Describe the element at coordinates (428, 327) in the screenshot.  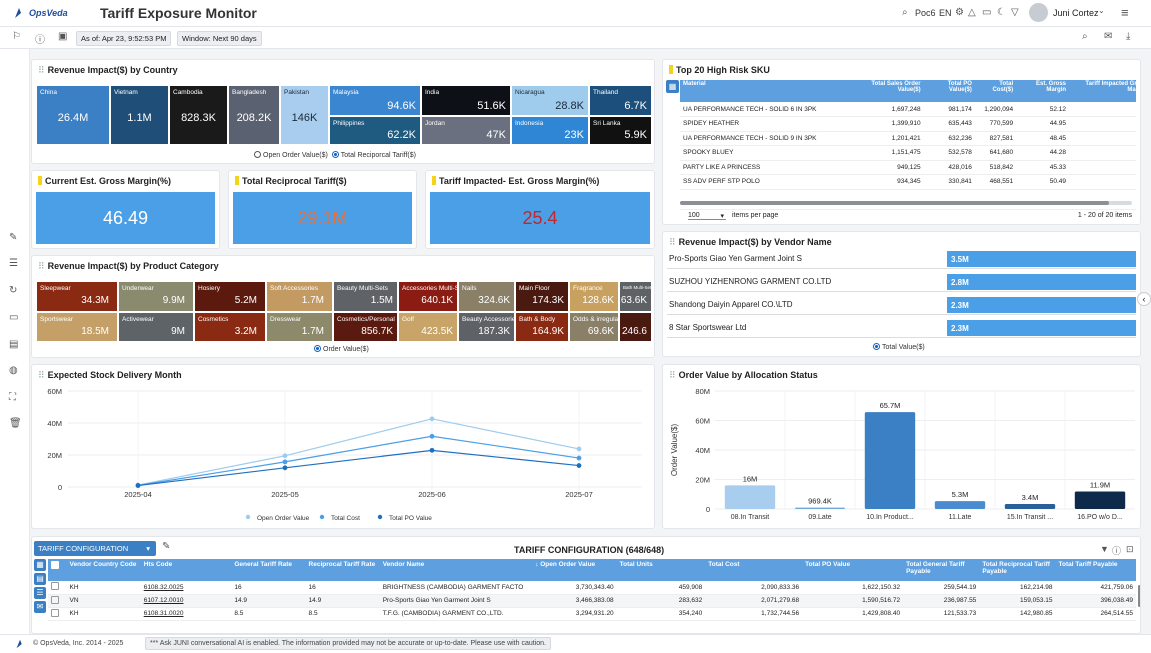
I see `treemap-tile: Golf 423.5K` at that location.